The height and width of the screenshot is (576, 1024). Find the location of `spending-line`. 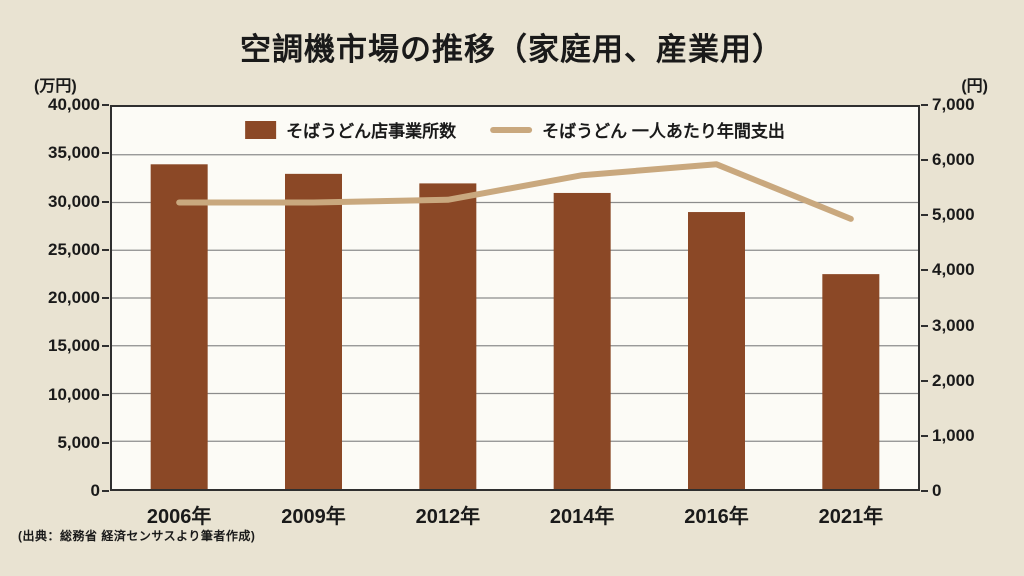

spending-line is located at coordinates (515, 191).